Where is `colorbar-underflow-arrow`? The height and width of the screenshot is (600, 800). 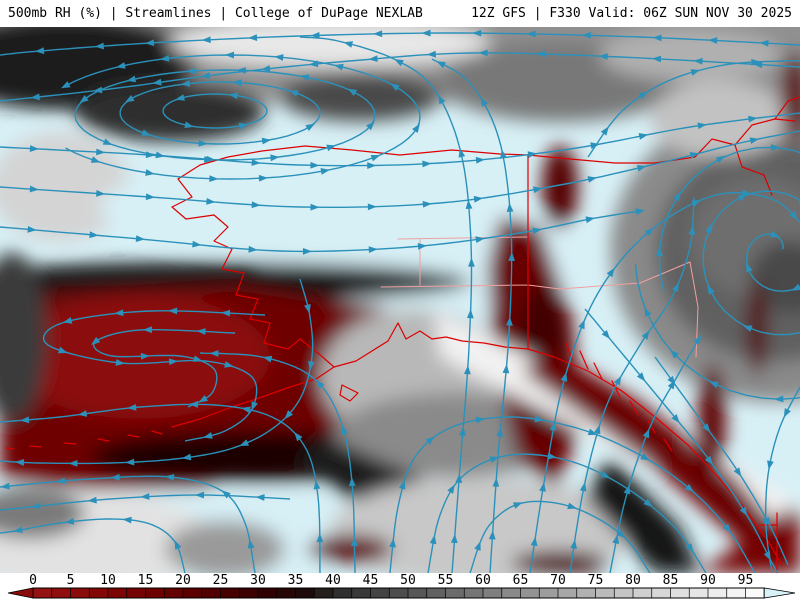
colorbar-underflow-arrow is located at coordinates (20, 593).